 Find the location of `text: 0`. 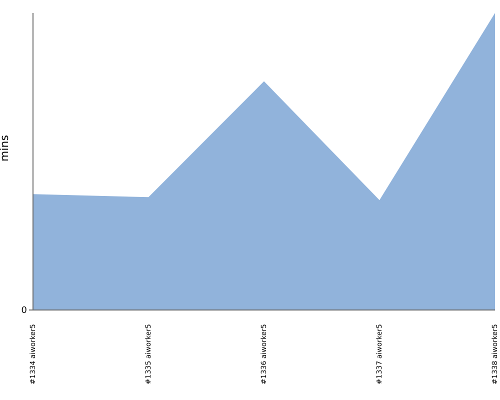

text: 0 is located at coordinates (24, 311).